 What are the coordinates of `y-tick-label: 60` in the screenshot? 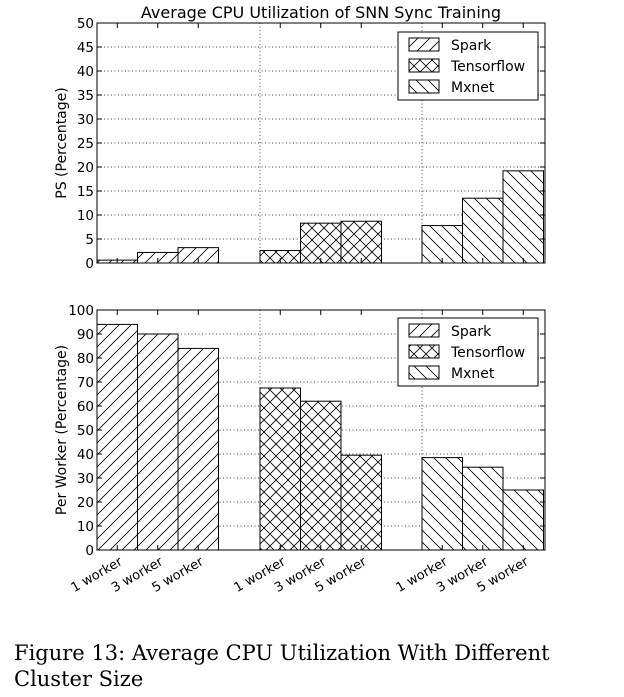 It's located at (85, 407).